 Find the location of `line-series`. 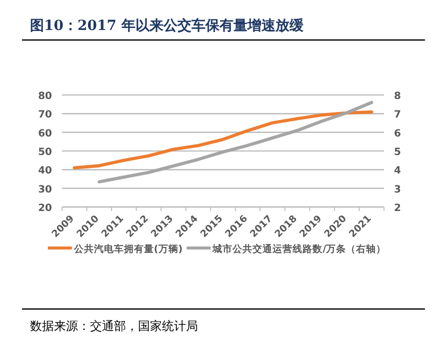

line-series is located at coordinates (223, 140).